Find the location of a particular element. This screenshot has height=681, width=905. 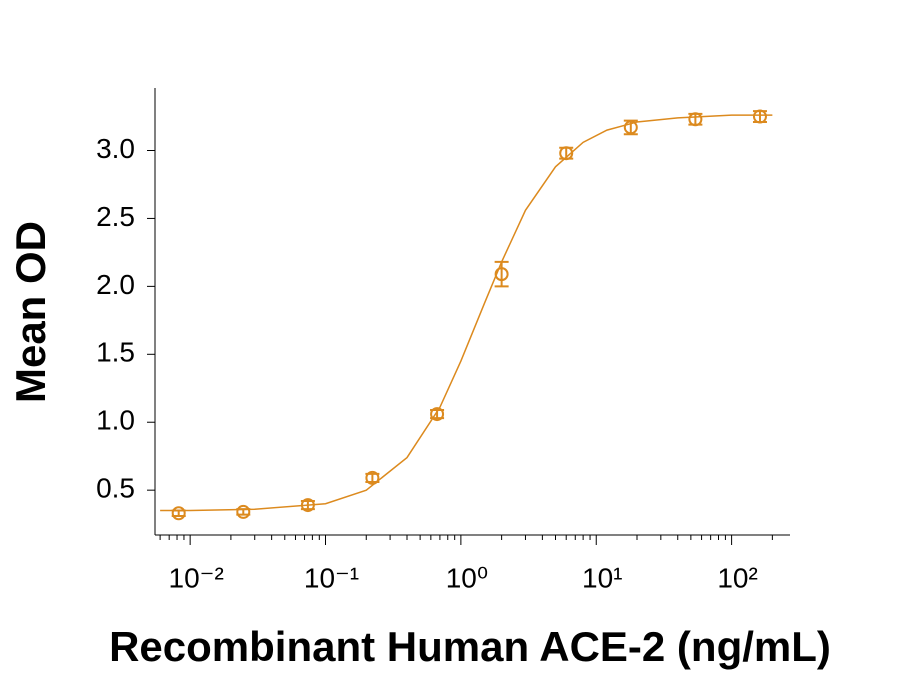

x-axis-title: Recombinant Human ACE-2 (ng/mL) is located at coordinates (470, 646).